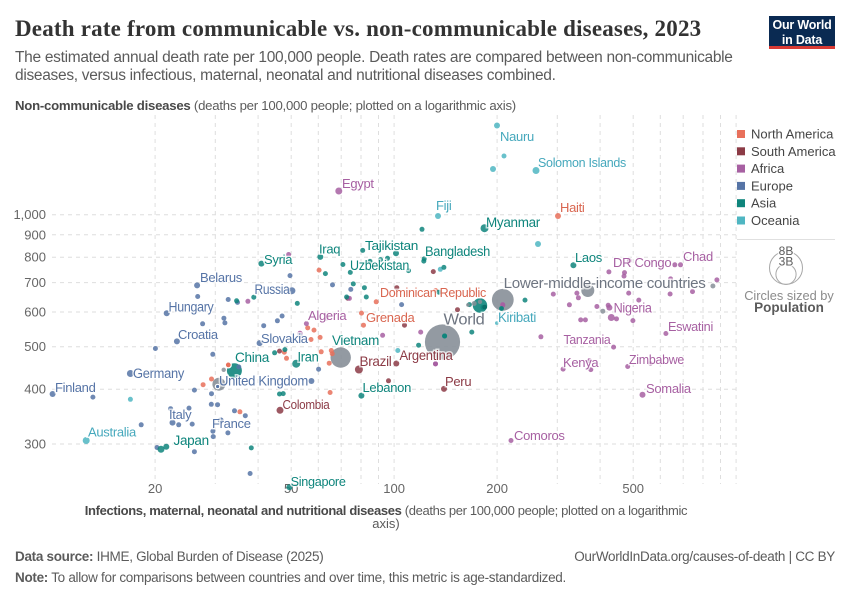 This screenshot has height=600, width=850. Describe the element at coordinates (497, 488) in the screenshot. I see `svg-text: 200` at that location.